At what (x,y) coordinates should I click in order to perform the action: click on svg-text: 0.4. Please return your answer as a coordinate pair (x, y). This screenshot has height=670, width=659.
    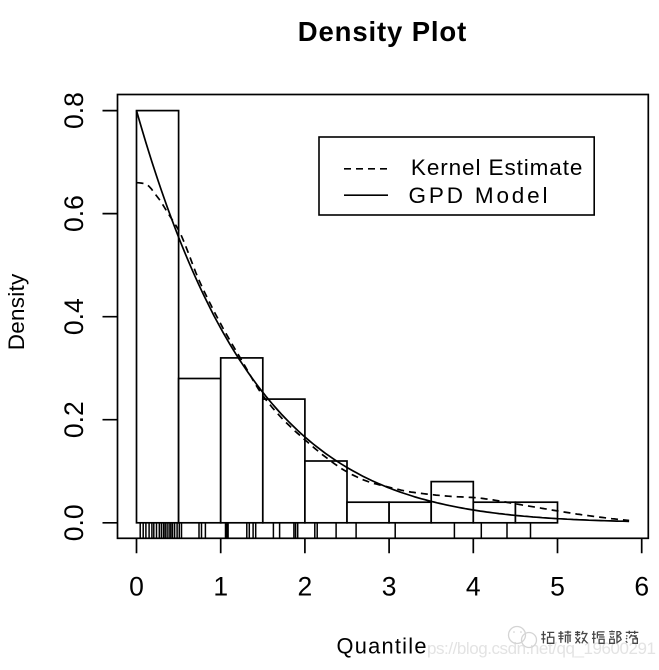
    Looking at the image, I should click on (74, 316).